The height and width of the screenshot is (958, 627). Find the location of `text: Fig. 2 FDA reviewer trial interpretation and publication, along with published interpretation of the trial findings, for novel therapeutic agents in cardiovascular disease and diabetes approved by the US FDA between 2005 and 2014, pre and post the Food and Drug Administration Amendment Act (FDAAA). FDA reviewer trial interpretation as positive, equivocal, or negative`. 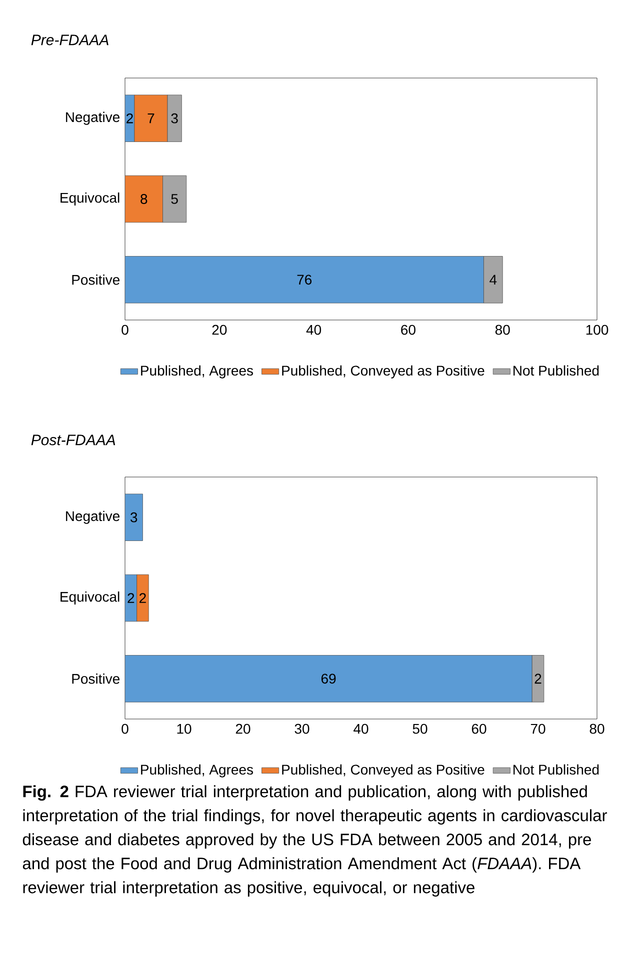

text: Fig. 2 FDA reviewer trial interpretation and publication, along with published interpretation of the trial findings, for novel therapeutic agents in cardiovascular disease and diabetes approved by the US FDA between 2005 and 2014, pre and post the Food and Drug Administration Amendment Act (FDAAA). FDA reviewer trial interpretation as positive, equivocal, or negative is located at coordinates (314, 841).